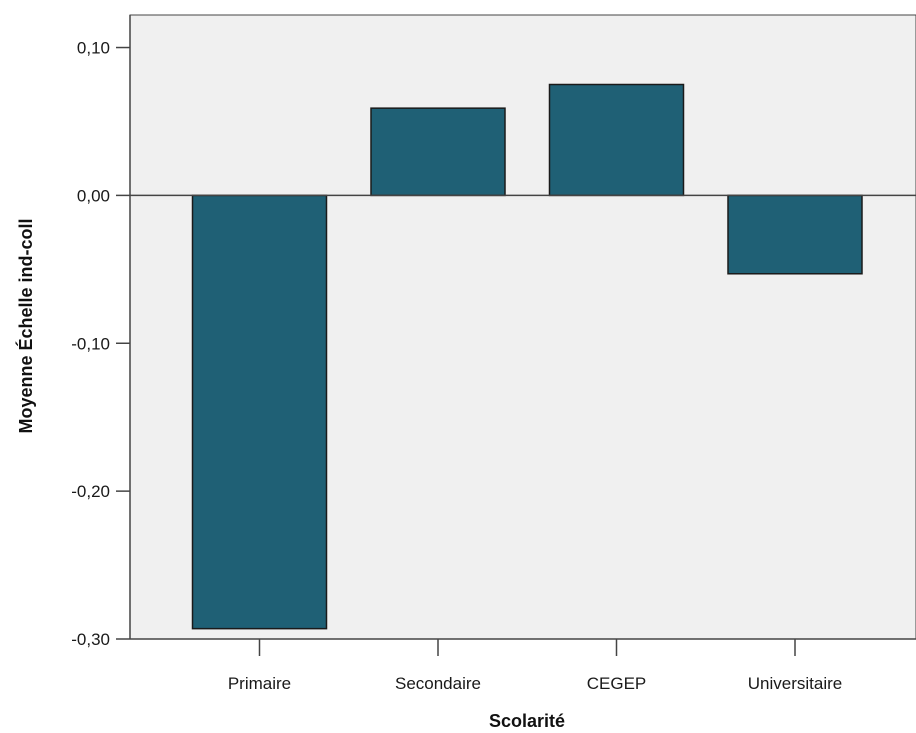  I want to click on y-axis-title: Moyenne Échelle ind-coll, so click(25, 325).